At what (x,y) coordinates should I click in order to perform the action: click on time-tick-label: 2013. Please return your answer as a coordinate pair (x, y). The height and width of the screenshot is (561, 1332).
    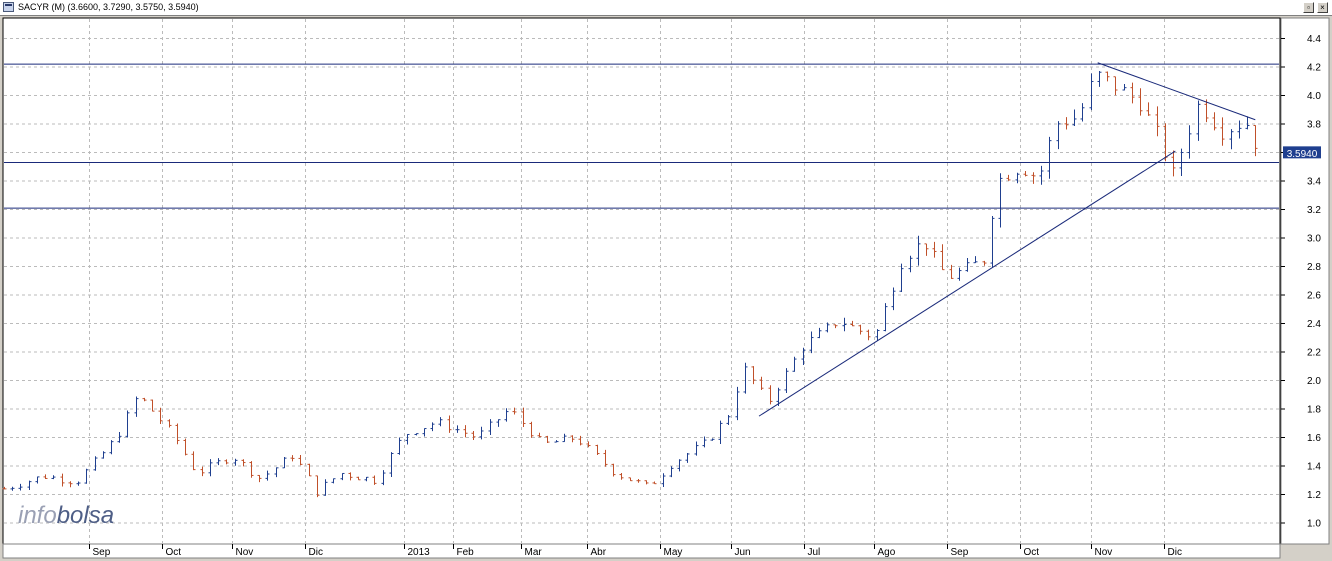
    Looking at the image, I should click on (419, 552).